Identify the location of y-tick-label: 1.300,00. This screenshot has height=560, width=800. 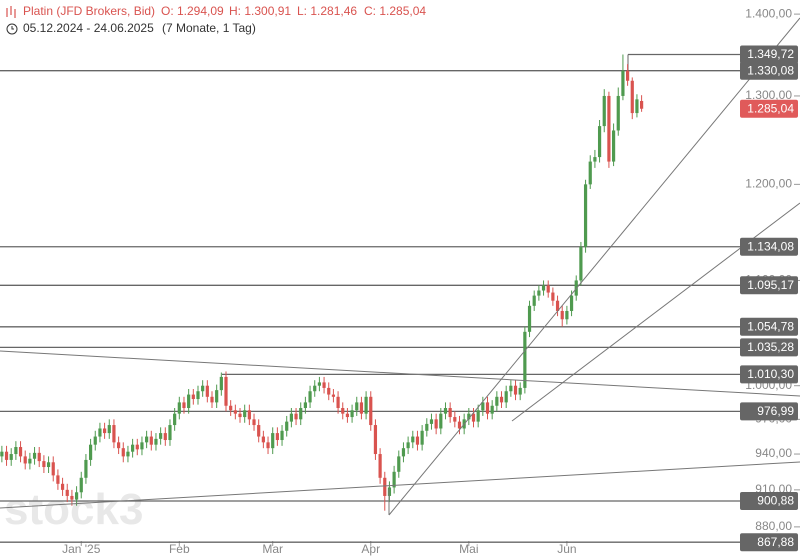
(768, 95).